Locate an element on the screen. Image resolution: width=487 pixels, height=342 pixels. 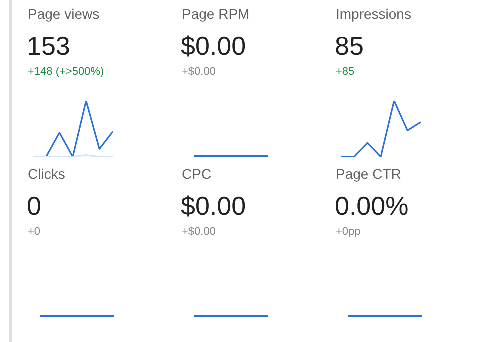
text: +148 (+>500%) is located at coordinates (66, 72).